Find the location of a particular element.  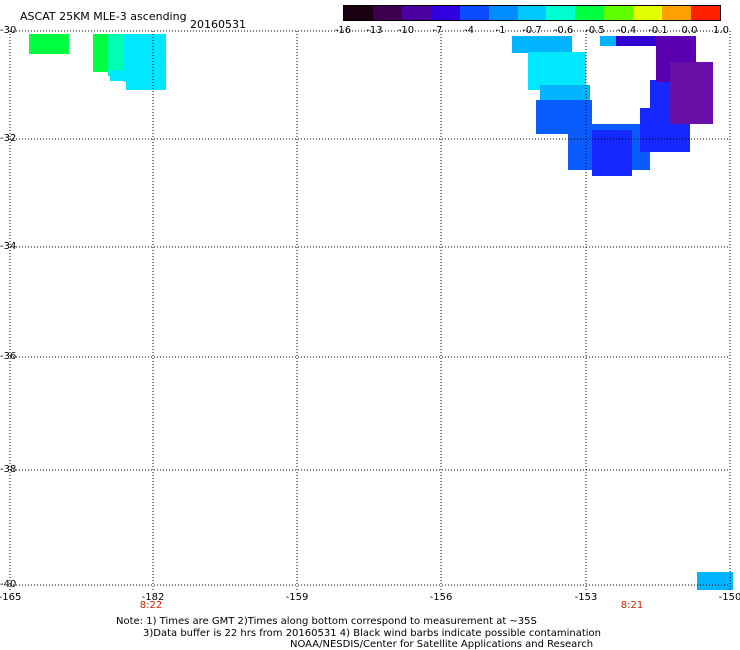

latitude-label: -40 is located at coordinates (8, 584).